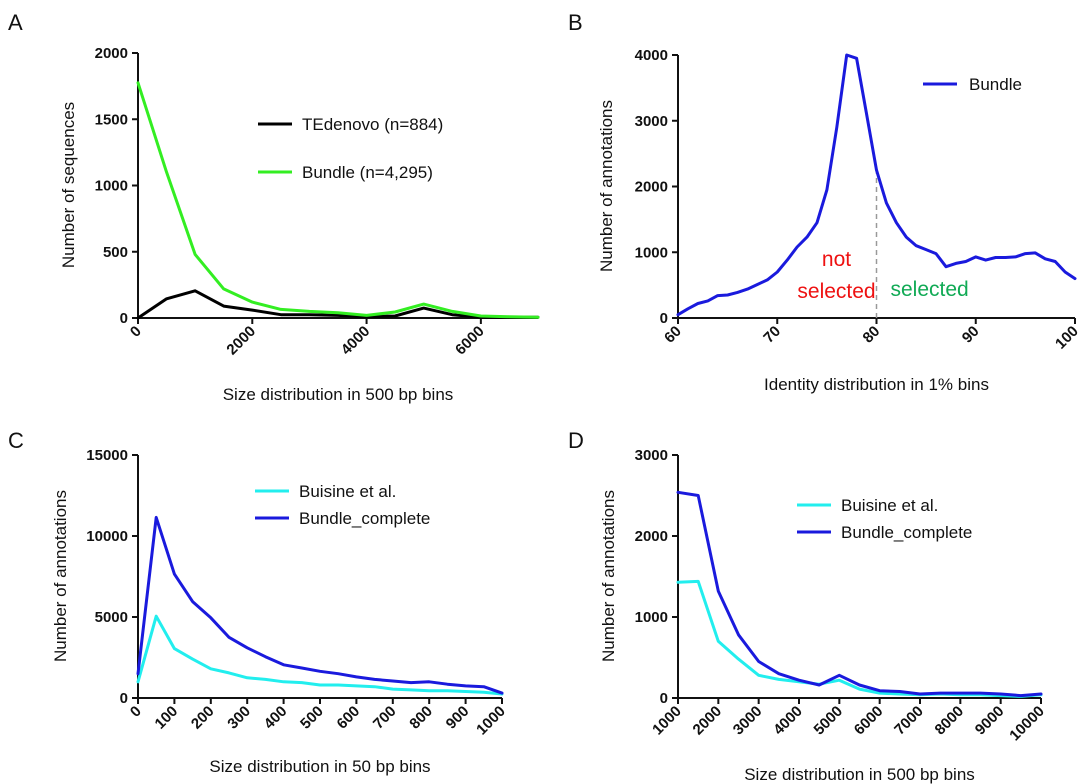 Image resolution: width=1079 pixels, height=784 pixels. Describe the element at coordinates (111, 119) in the screenshot. I see `y-tick-label: 1500` at that location.